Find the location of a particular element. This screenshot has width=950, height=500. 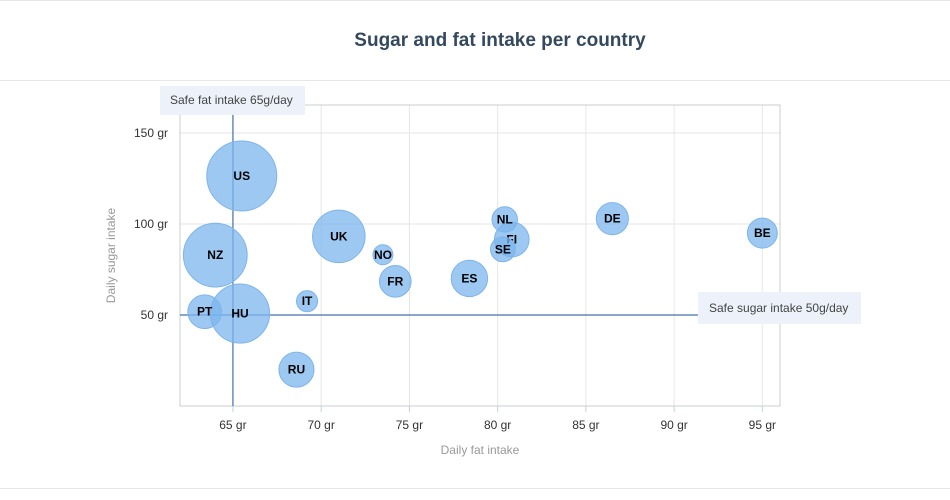

x-tick-label: 80 gr is located at coordinates (497, 425).